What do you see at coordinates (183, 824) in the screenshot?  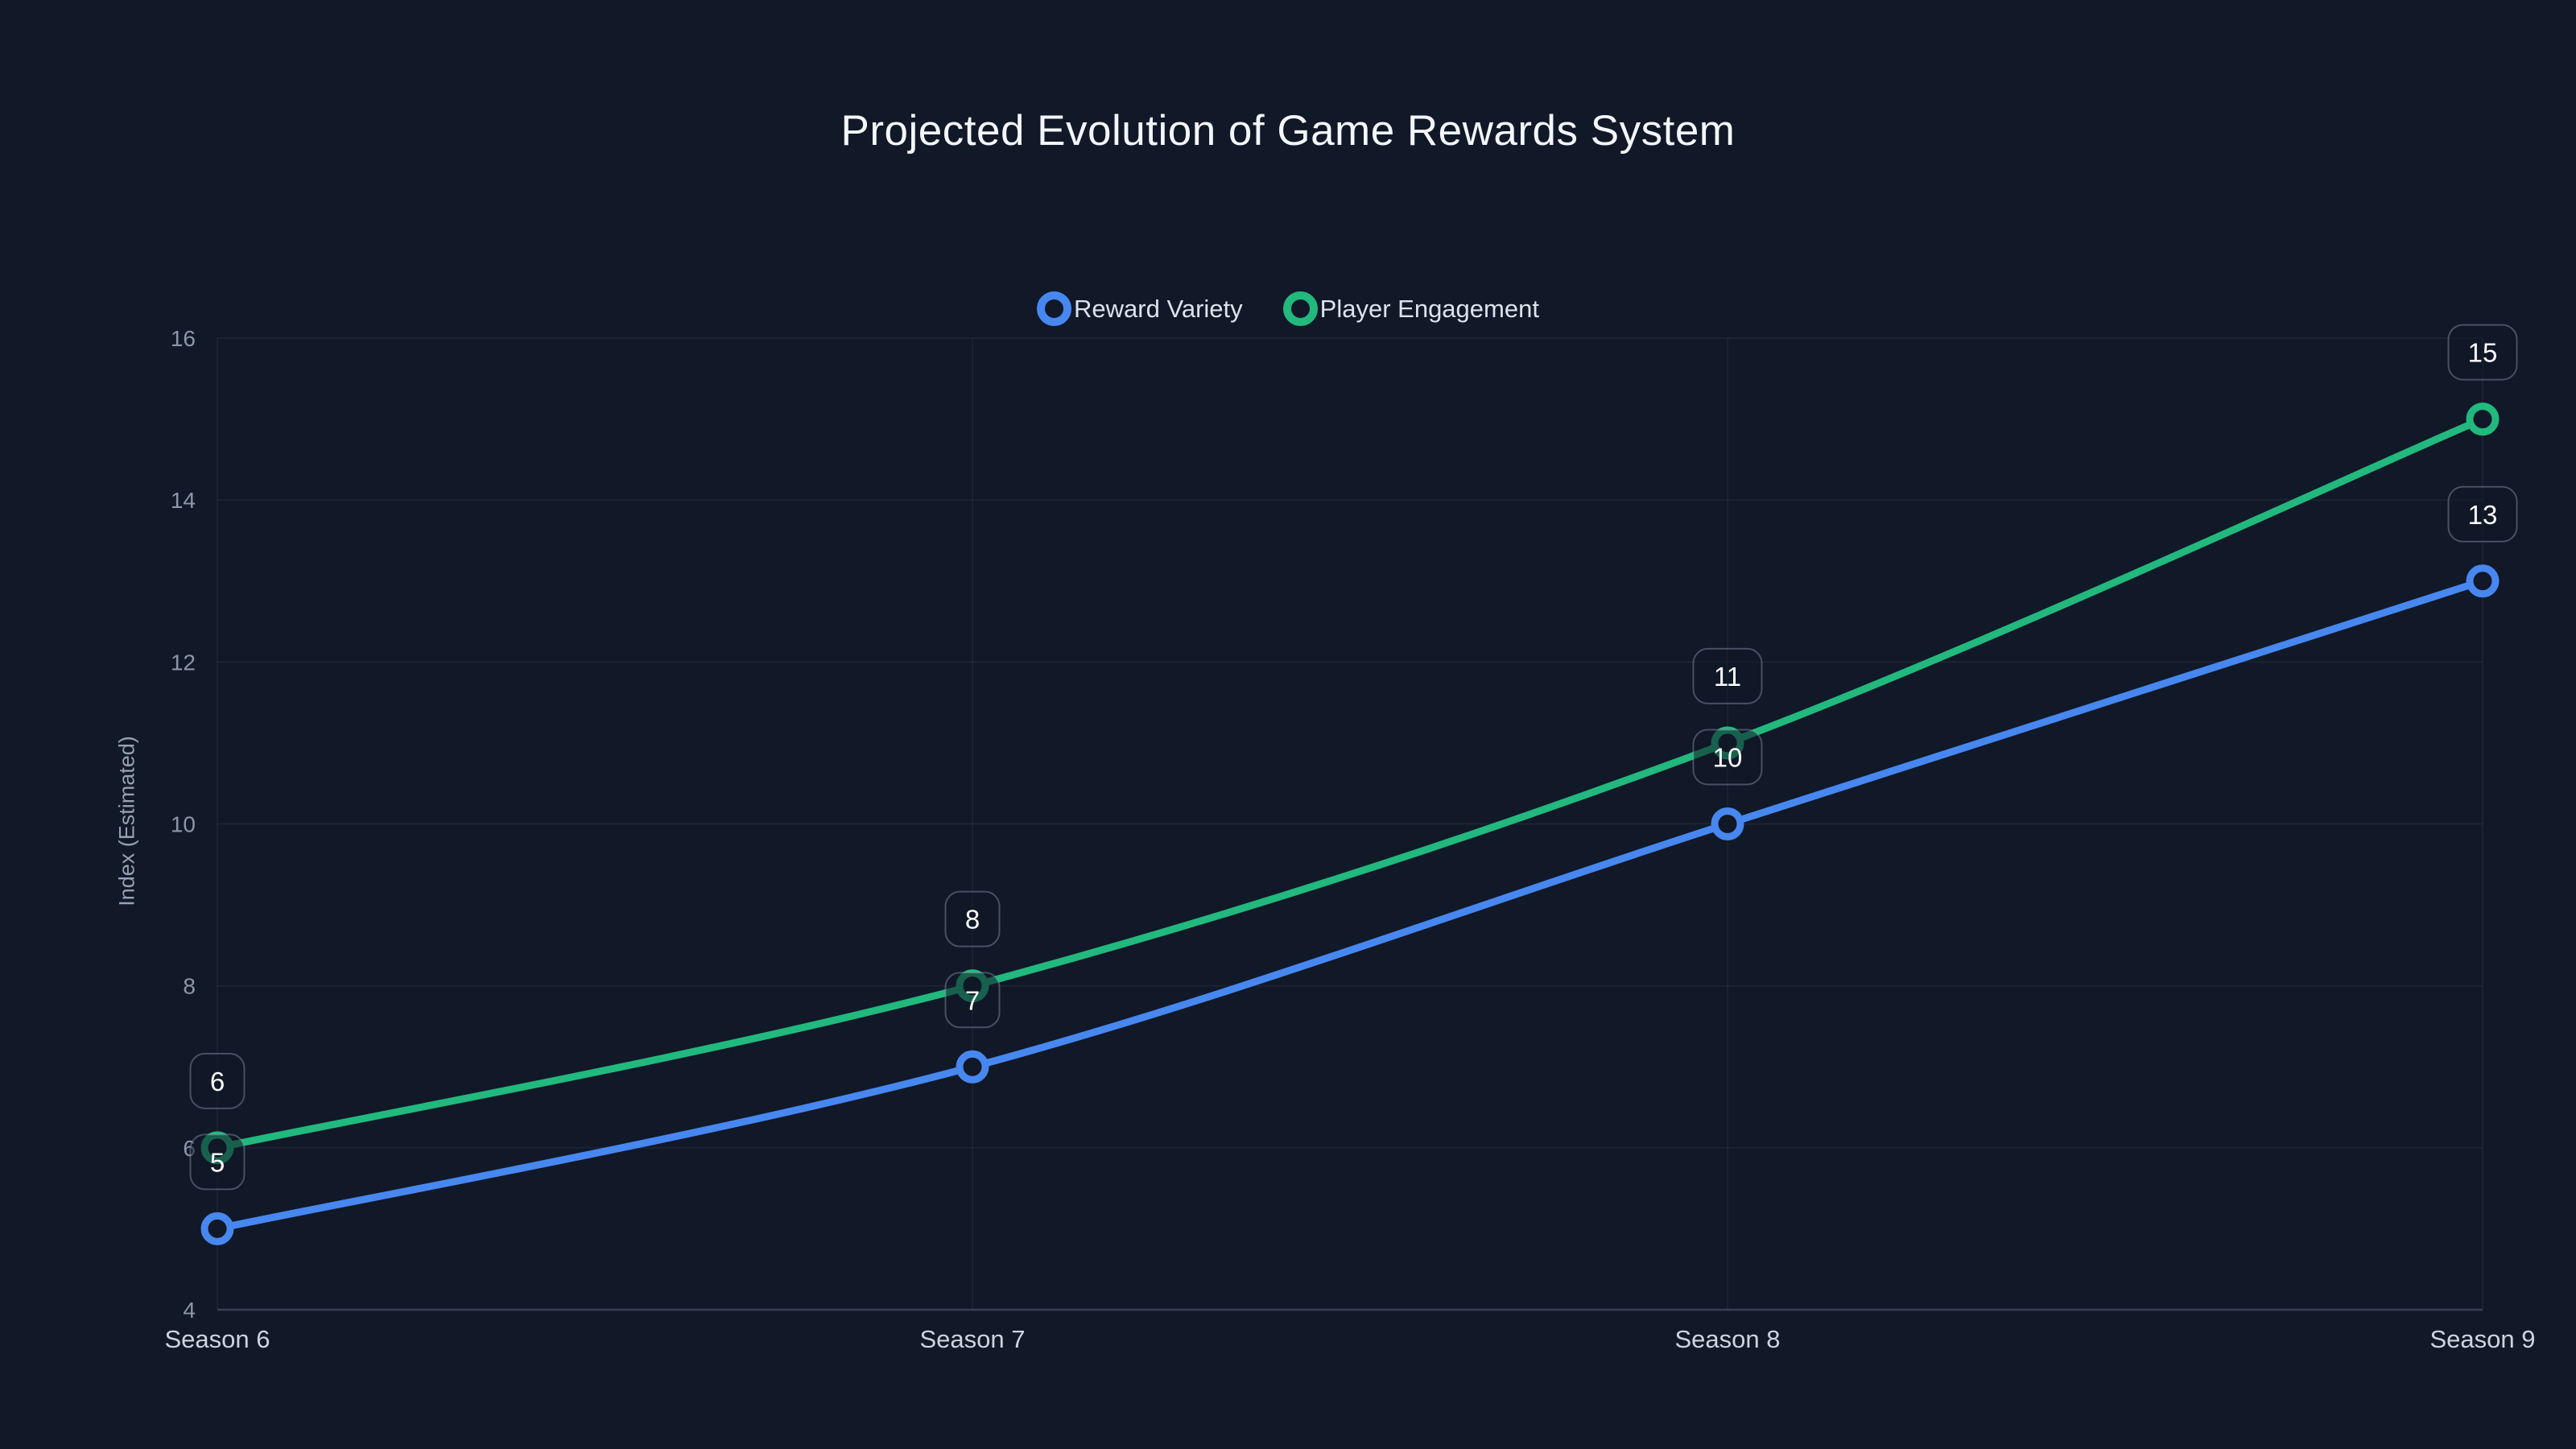 I see `y-tick-10: 10` at bounding box center [183, 824].